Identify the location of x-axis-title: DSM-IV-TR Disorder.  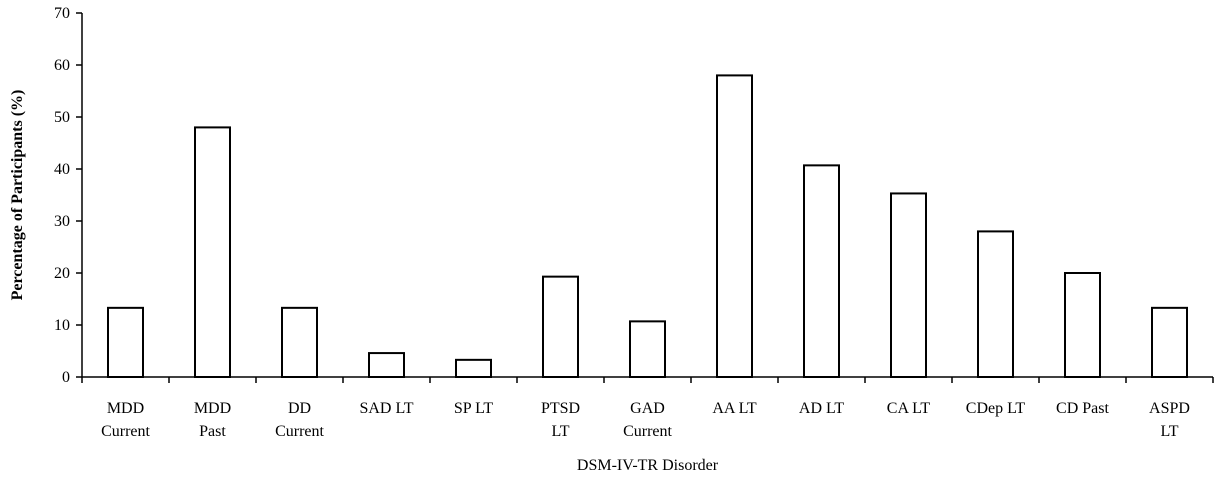
(648, 465).